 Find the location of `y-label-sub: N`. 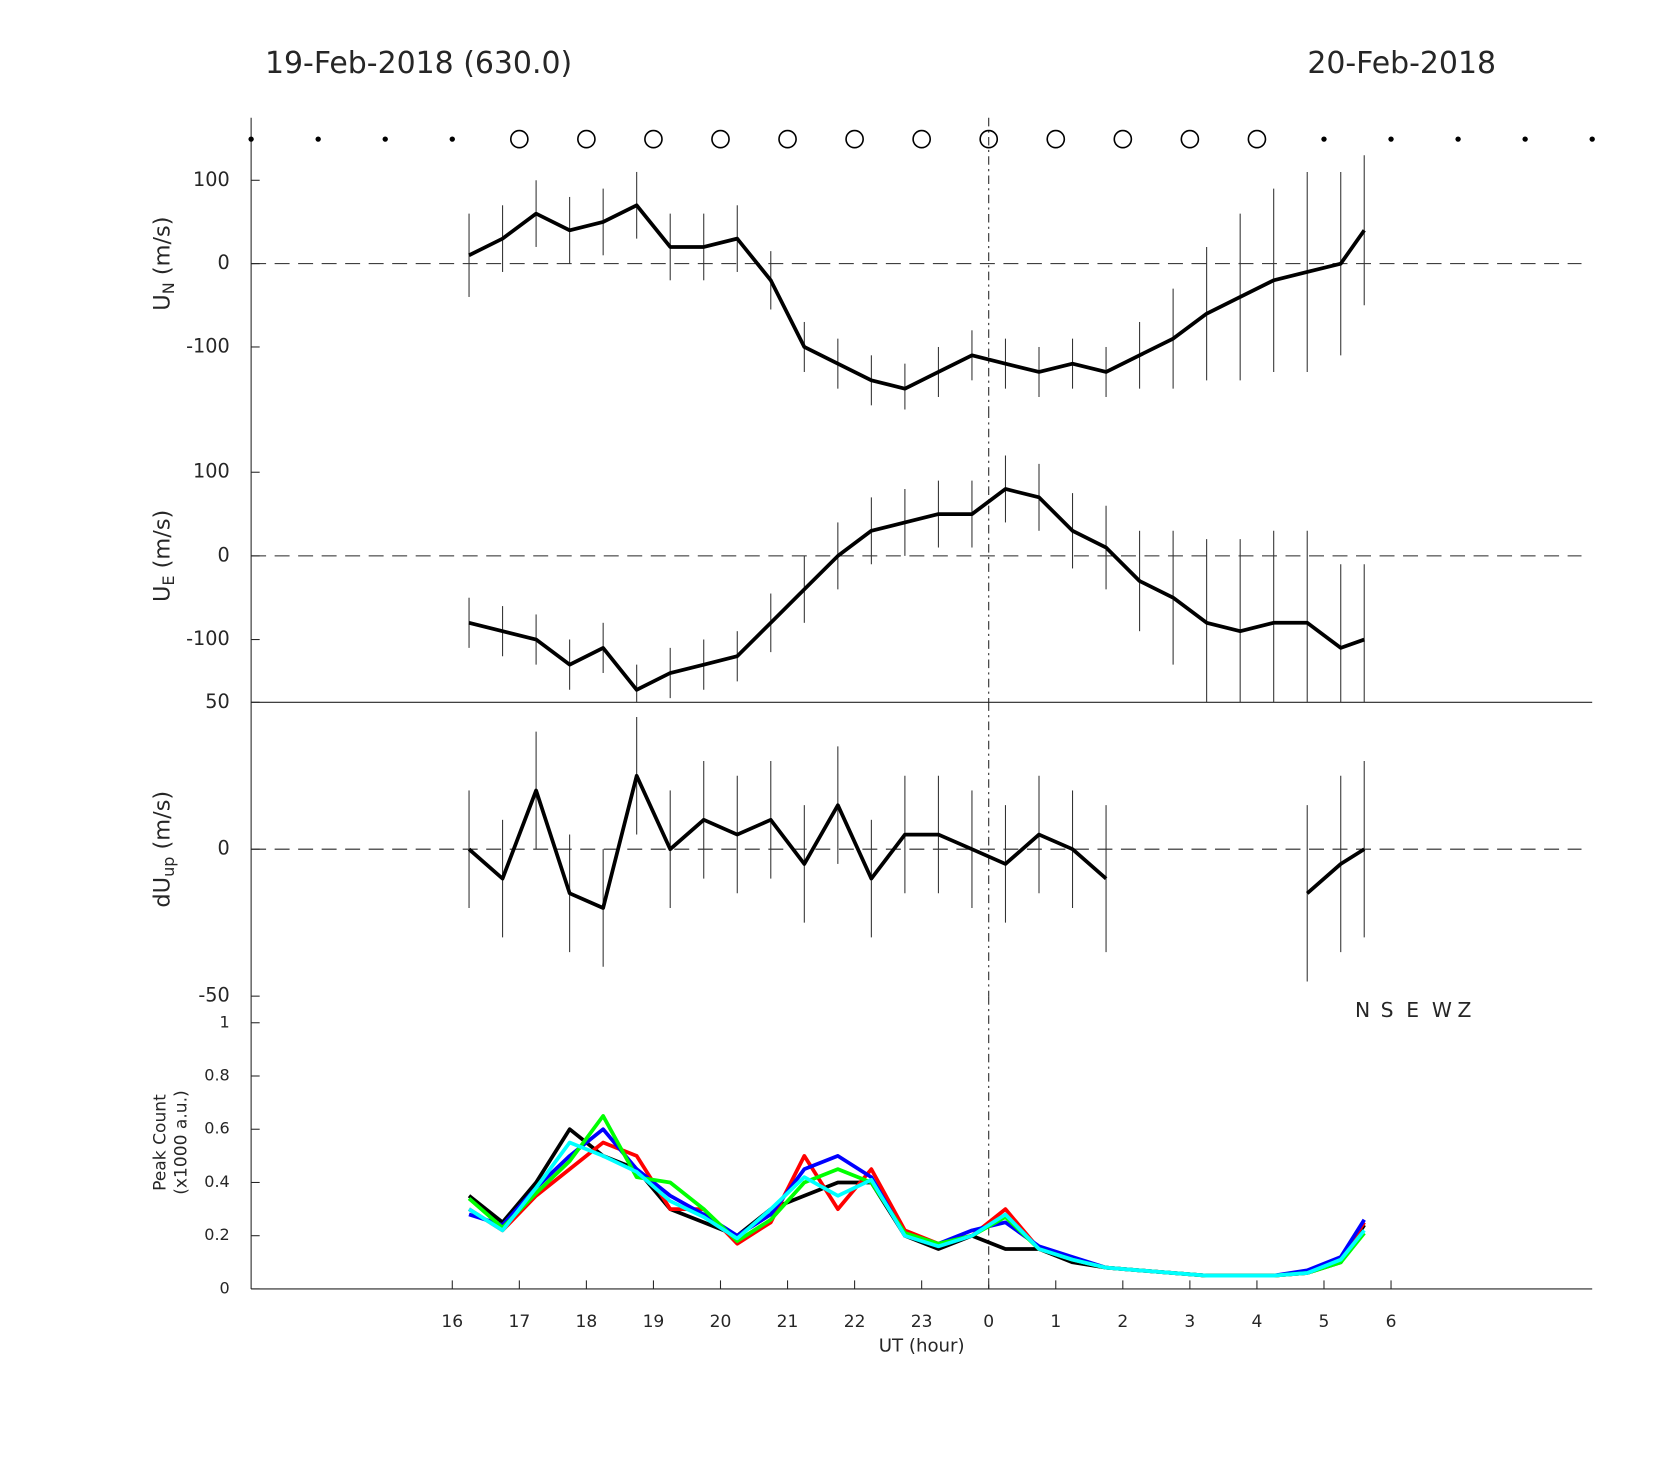

y-label-sub: N is located at coordinates (167, 288).